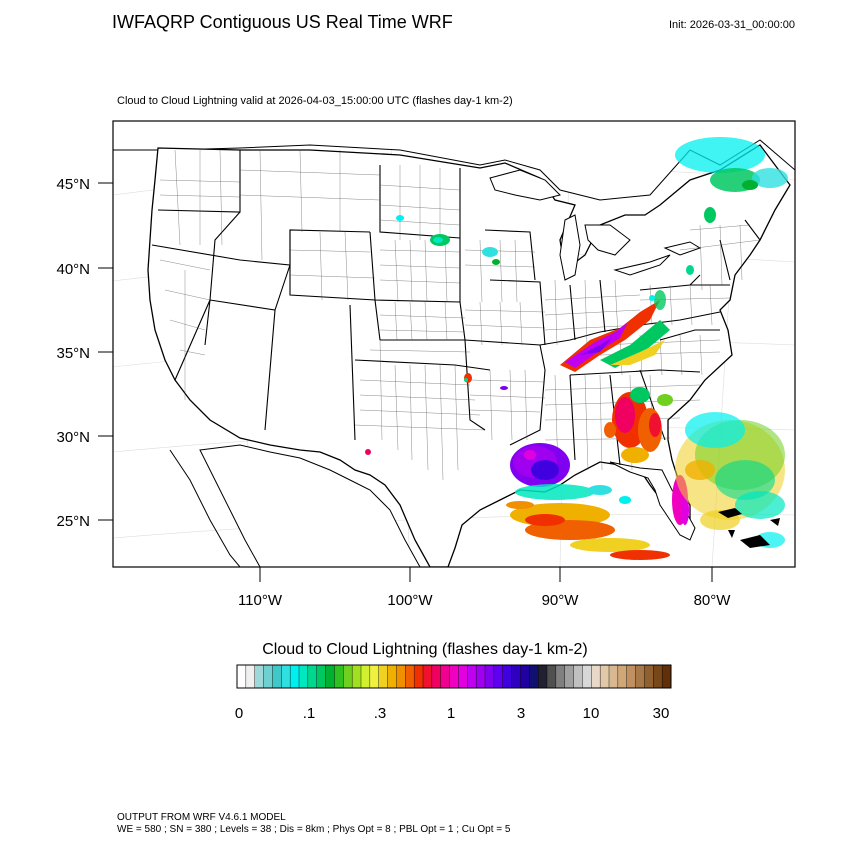 The height and width of the screenshot is (850, 850). Describe the element at coordinates (451, 713) in the screenshot. I see `colorbar-label-1: 1` at that location.